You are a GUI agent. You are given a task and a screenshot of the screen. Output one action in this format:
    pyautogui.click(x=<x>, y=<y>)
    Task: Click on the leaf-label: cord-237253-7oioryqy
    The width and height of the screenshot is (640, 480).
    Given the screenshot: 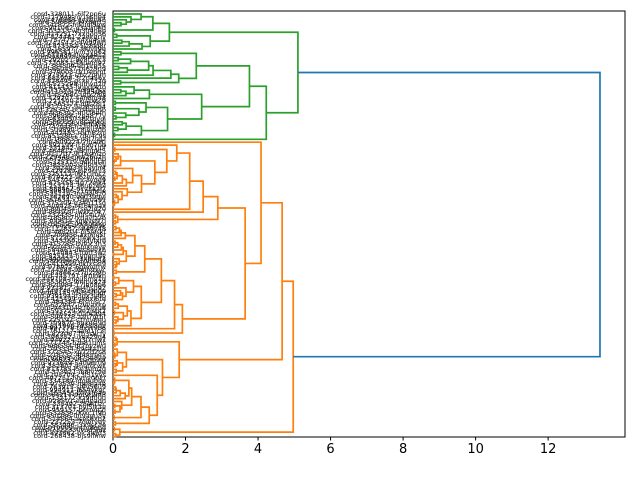 What is the action you would take?
    pyautogui.click(x=69, y=421)
    